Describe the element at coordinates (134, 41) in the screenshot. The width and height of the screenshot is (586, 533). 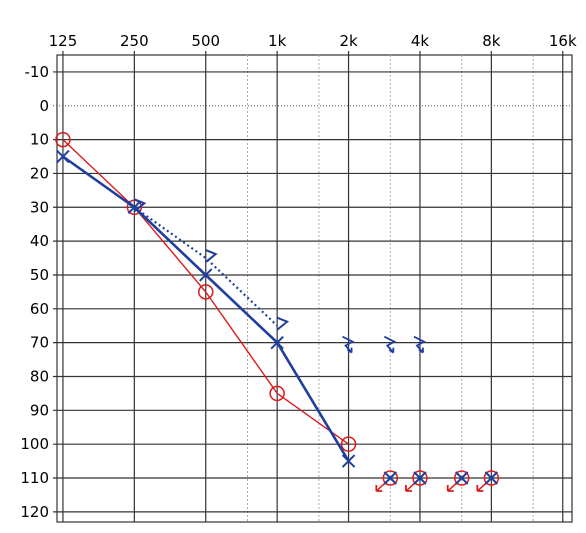
I see `x-tick-label: 250` at that location.